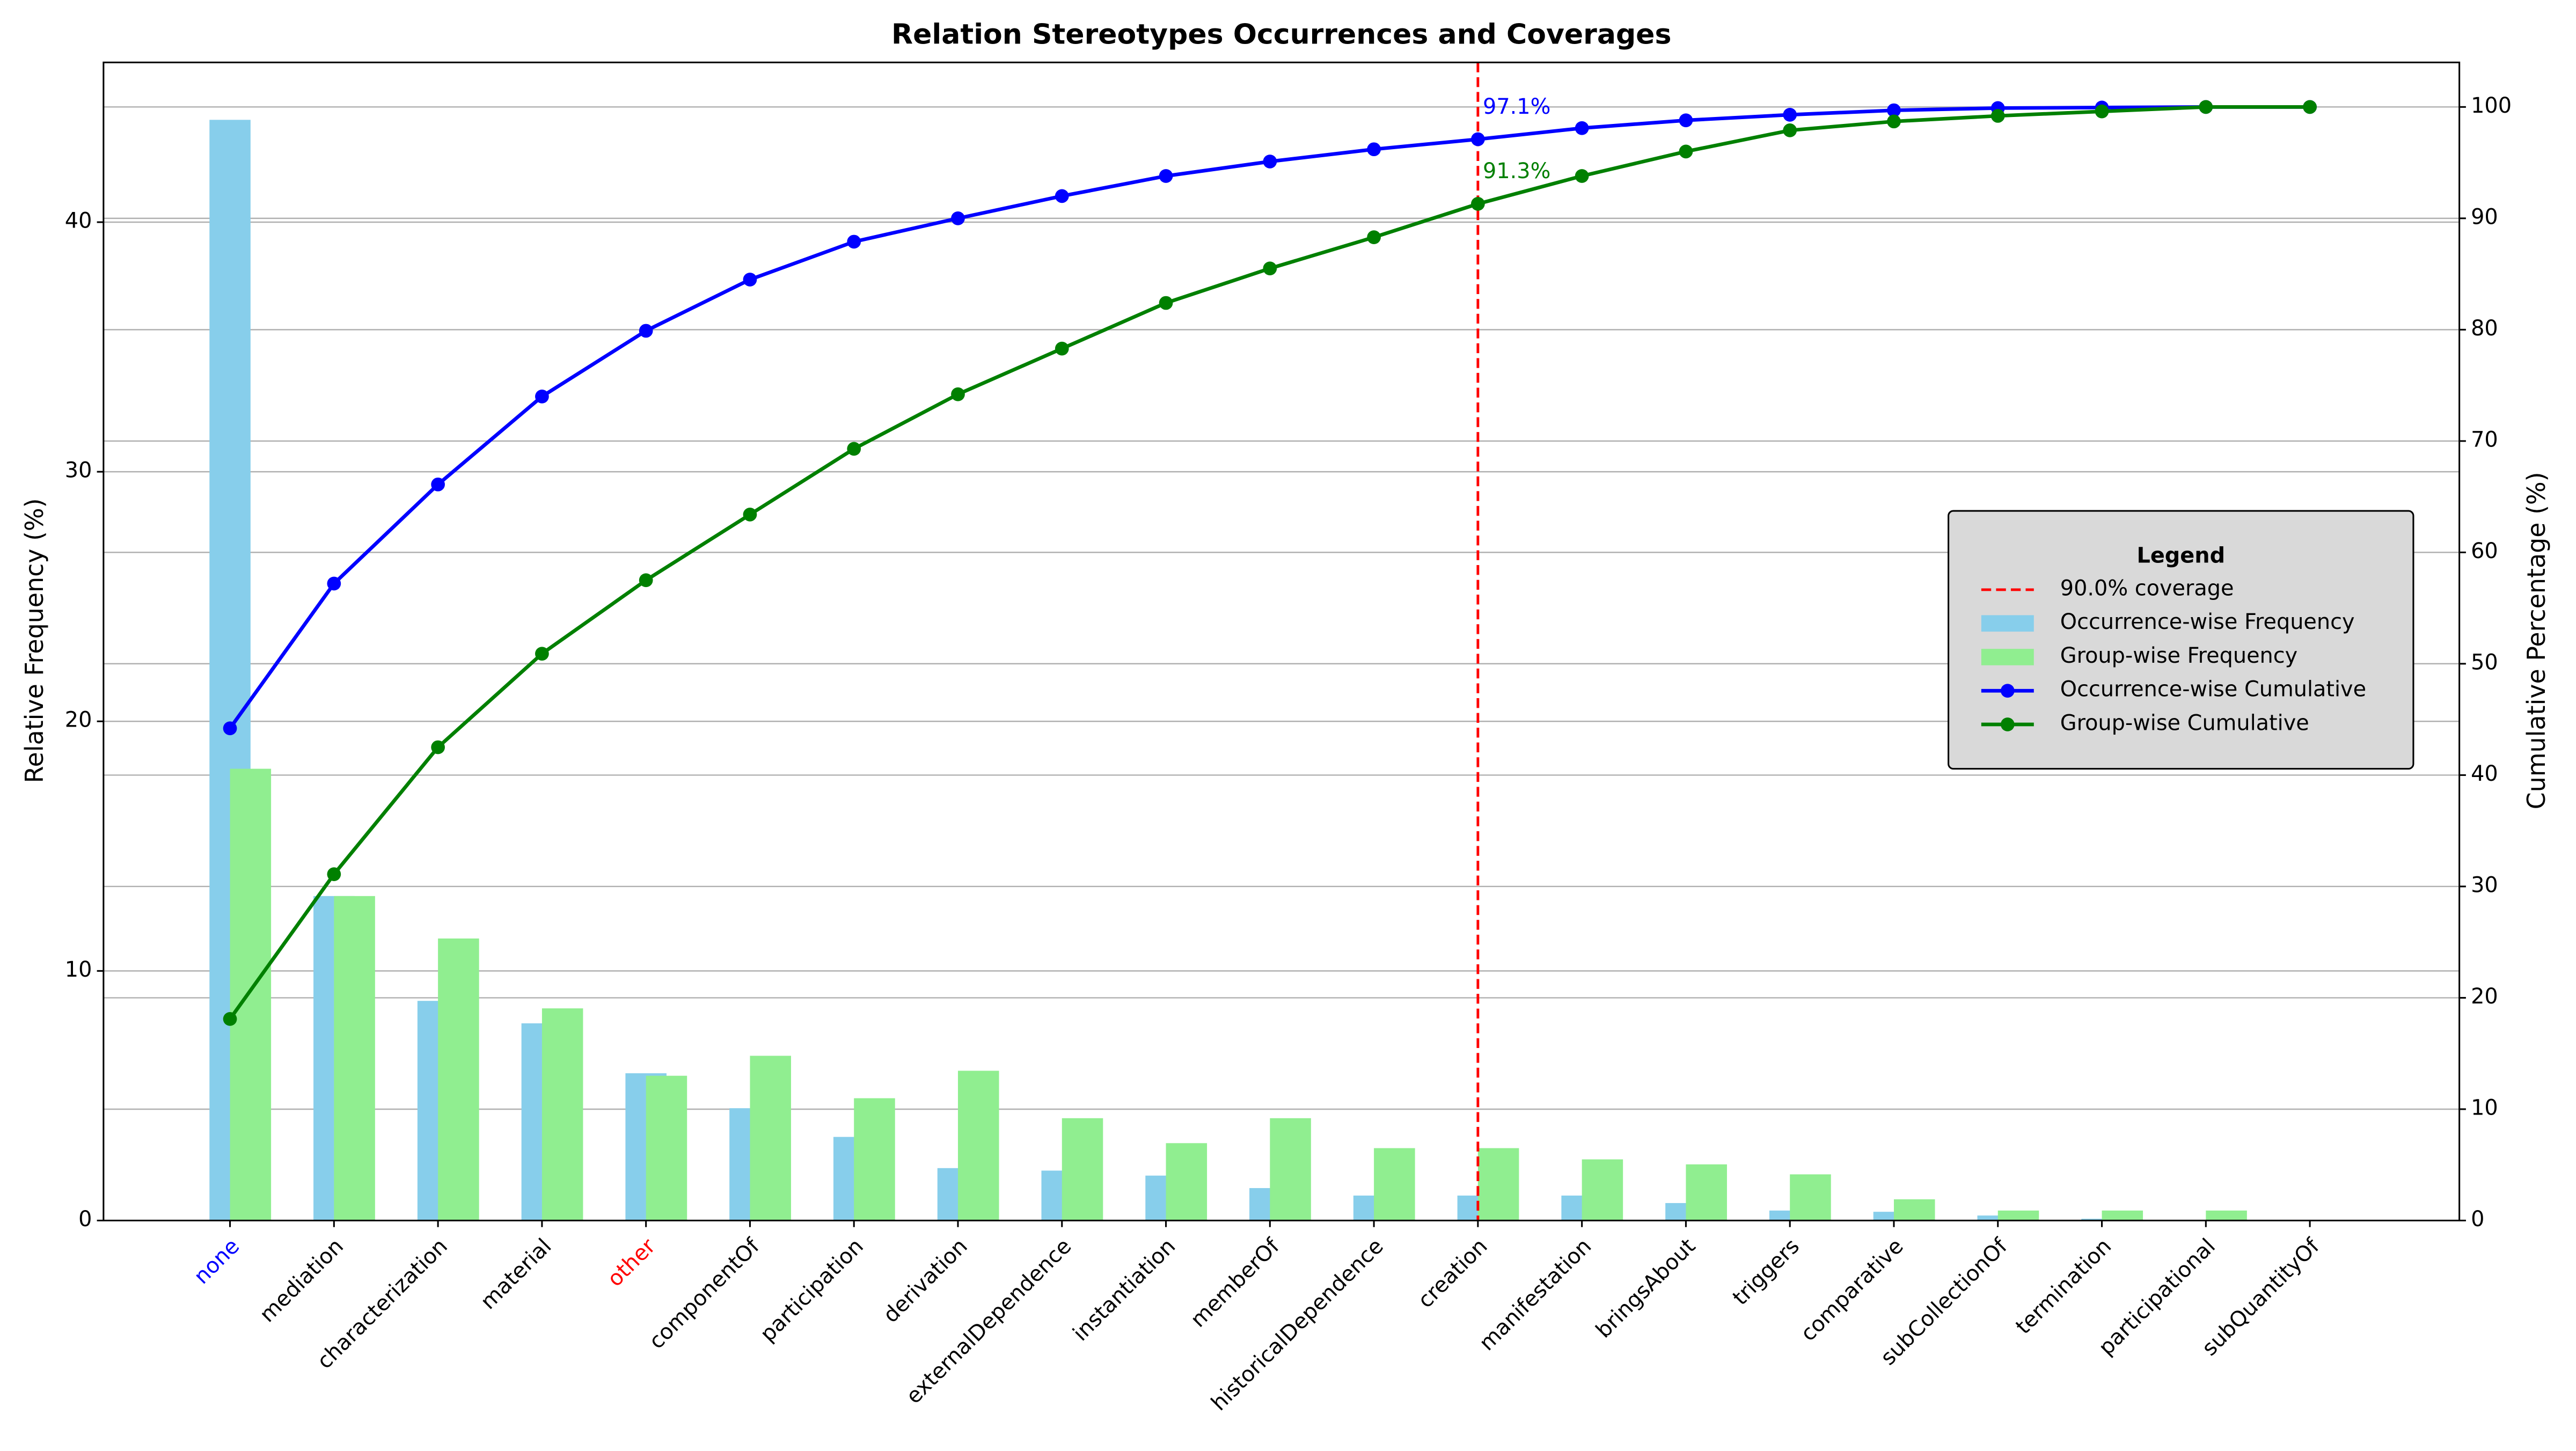 This screenshot has height=1451, width=2576. What do you see at coordinates (2484, 663) in the screenshot?
I see `y2-tick-label: 50` at bounding box center [2484, 663].